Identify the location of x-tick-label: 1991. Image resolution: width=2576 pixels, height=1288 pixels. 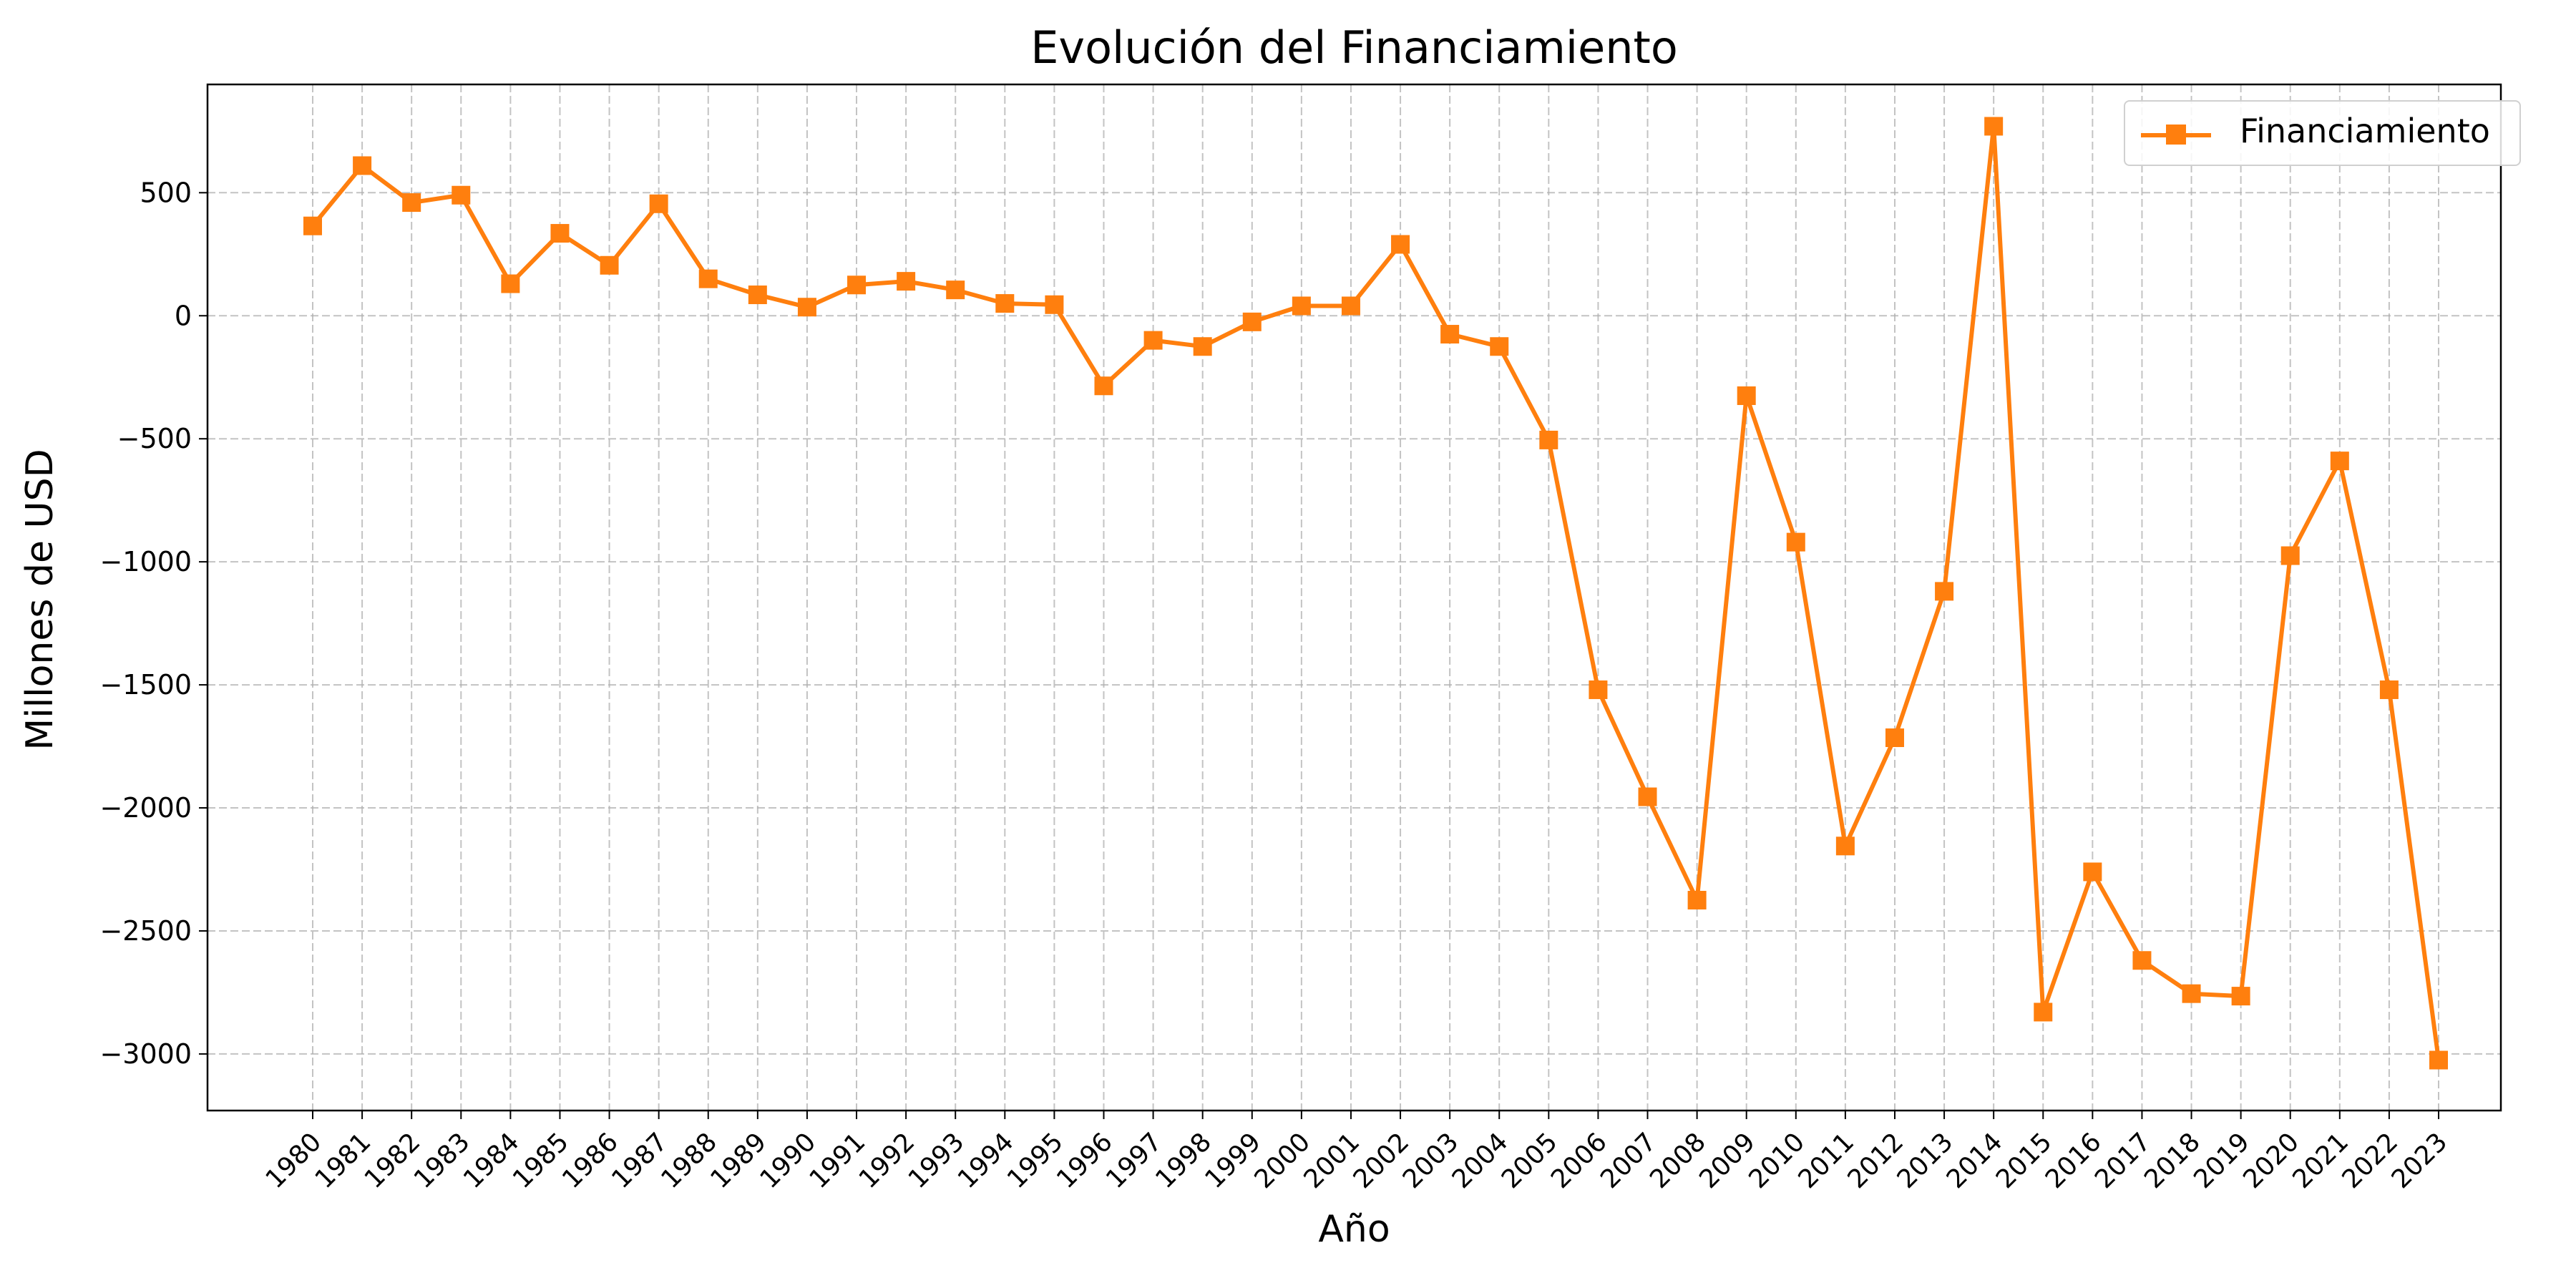
(838, 1160).